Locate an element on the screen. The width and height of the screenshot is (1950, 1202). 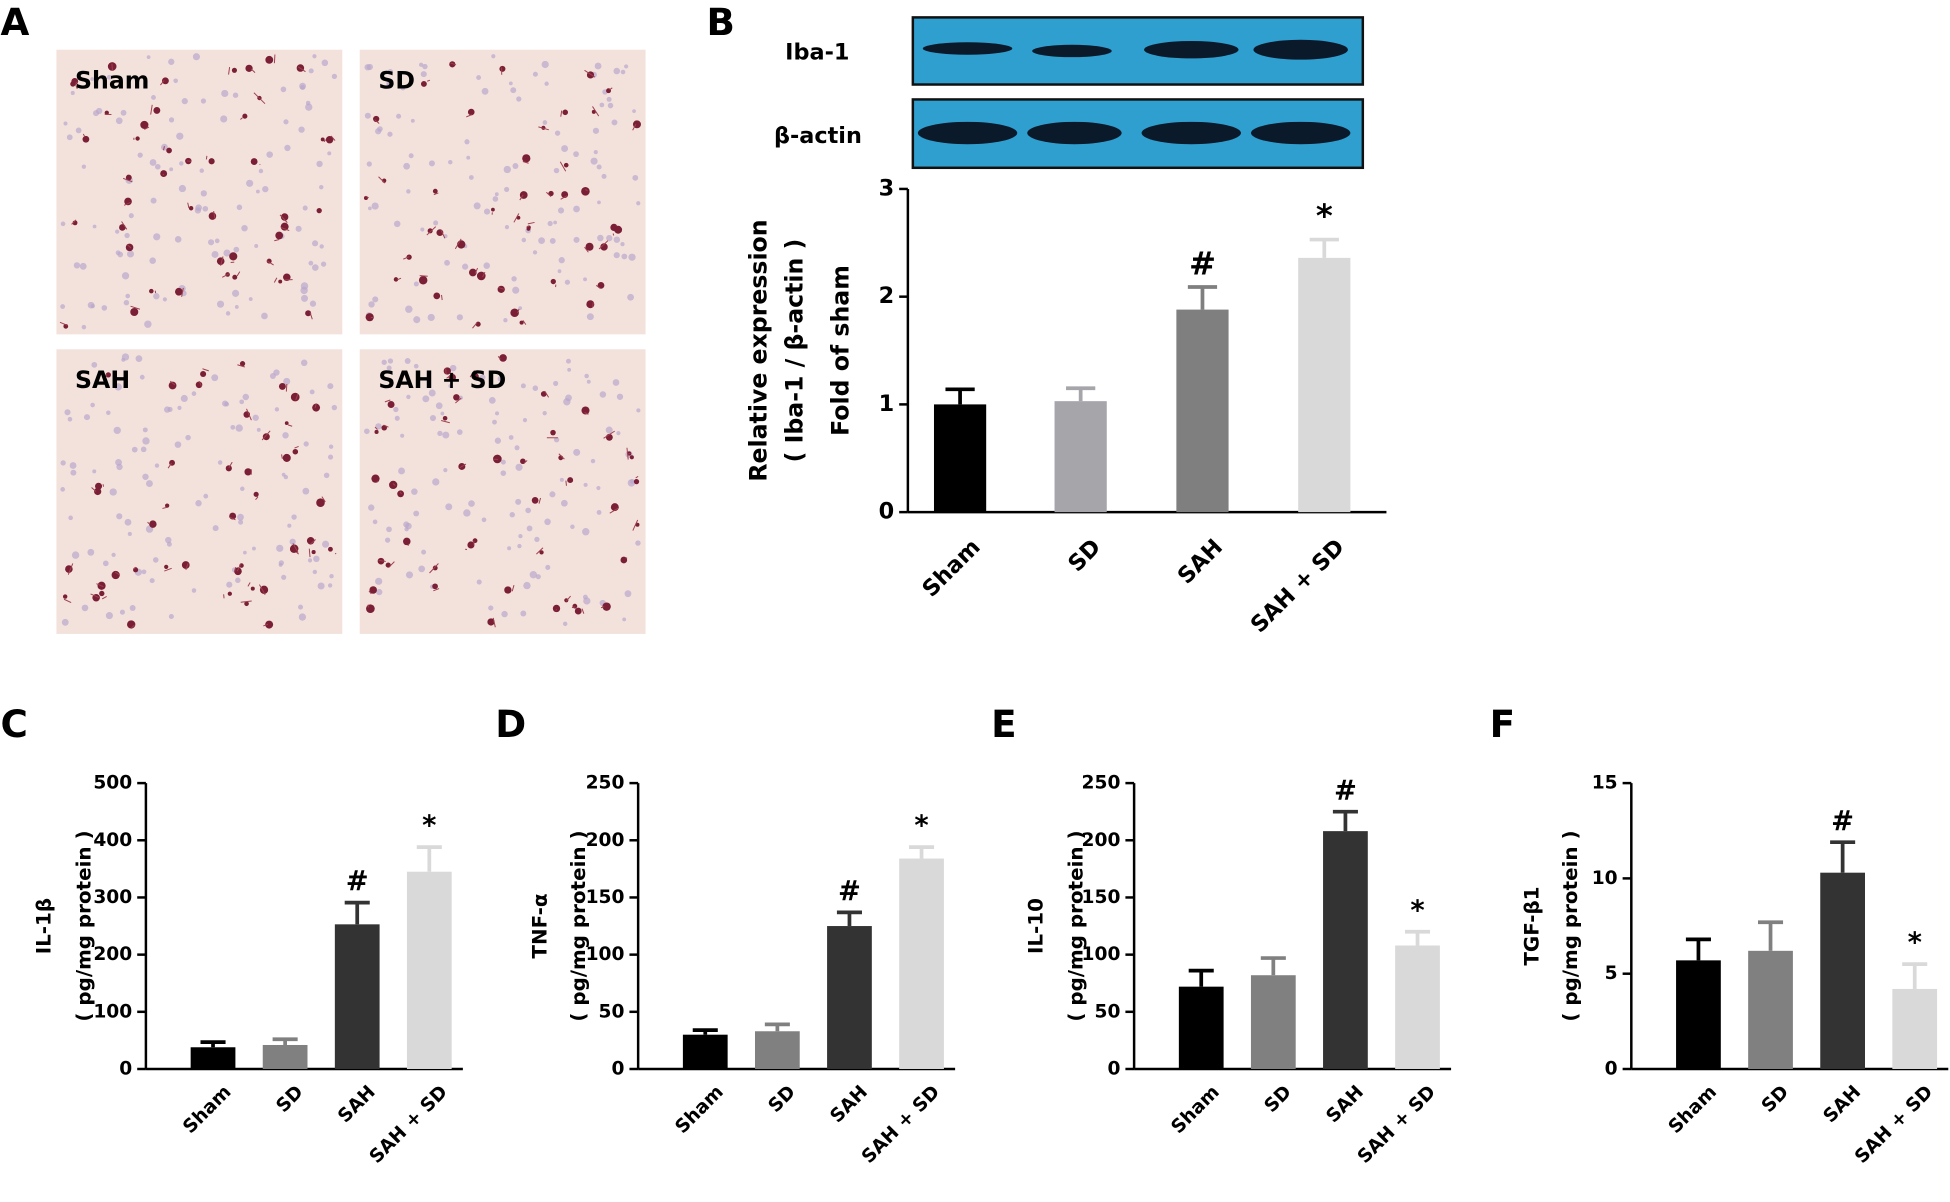
panel-letter: D is located at coordinates (510, 724).